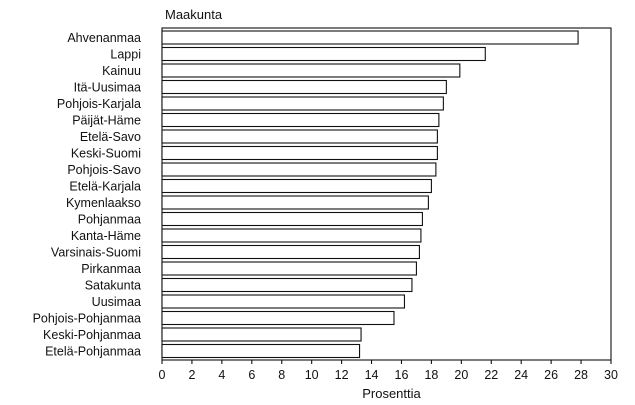 This screenshot has height=405, width=635. What do you see at coordinates (109, 220) in the screenshot?
I see `category-label: Pohjanmaa` at bounding box center [109, 220].